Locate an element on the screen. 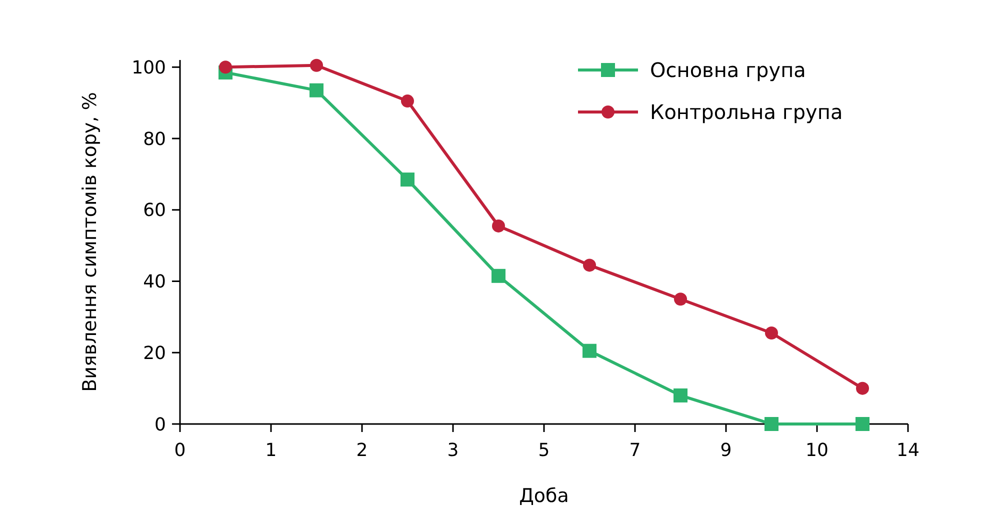 This screenshot has height=516, width=983. y-tick-label: 0 is located at coordinates (160, 425).